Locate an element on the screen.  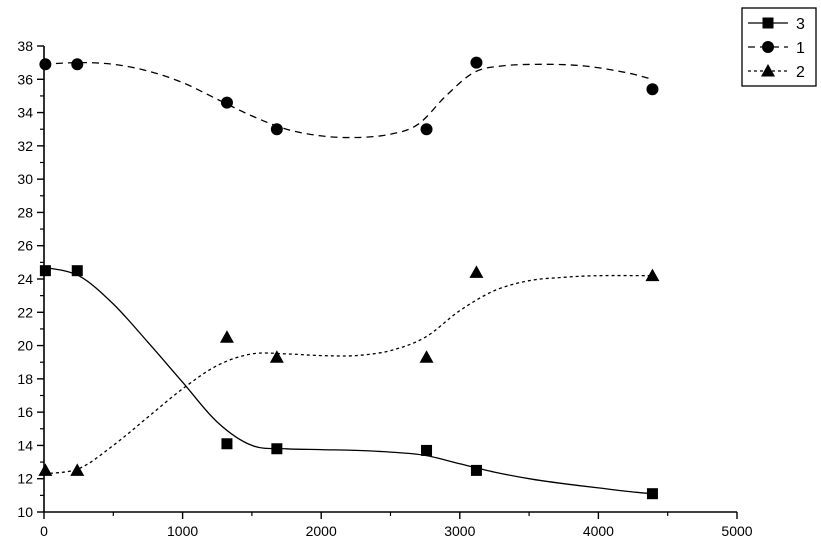
y-tick-label: 26 is located at coordinates (25, 246).